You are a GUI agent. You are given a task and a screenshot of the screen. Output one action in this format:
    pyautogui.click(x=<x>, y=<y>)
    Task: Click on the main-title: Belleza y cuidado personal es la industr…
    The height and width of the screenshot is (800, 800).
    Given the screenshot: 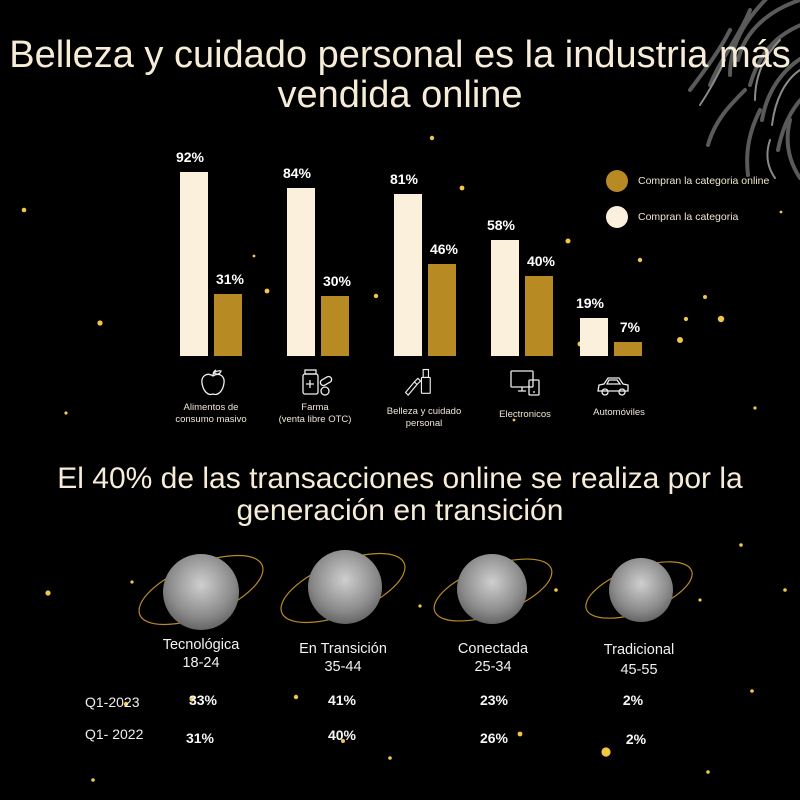 What is the action you would take?
    pyautogui.click(x=400, y=75)
    